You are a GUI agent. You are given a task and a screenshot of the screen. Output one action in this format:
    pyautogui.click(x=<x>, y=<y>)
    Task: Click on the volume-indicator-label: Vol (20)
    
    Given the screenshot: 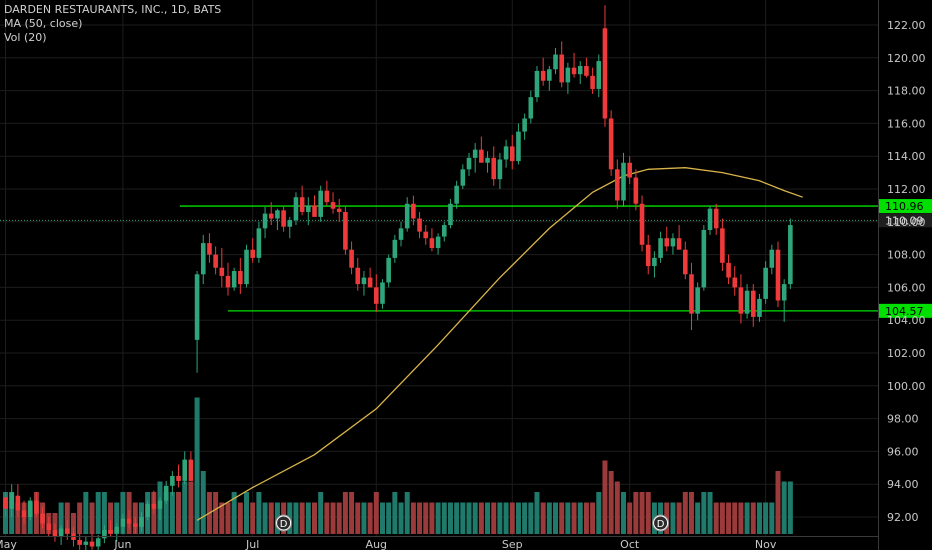 What is the action you would take?
    pyautogui.click(x=25, y=37)
    